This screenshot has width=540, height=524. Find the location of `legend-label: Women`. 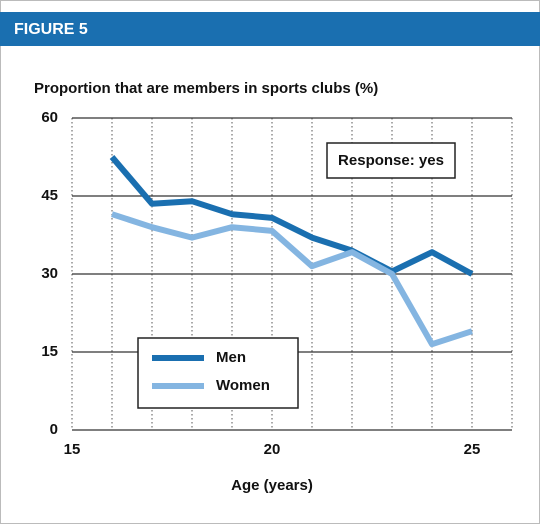

legend-label: Women is located at coordinates (243, 385).